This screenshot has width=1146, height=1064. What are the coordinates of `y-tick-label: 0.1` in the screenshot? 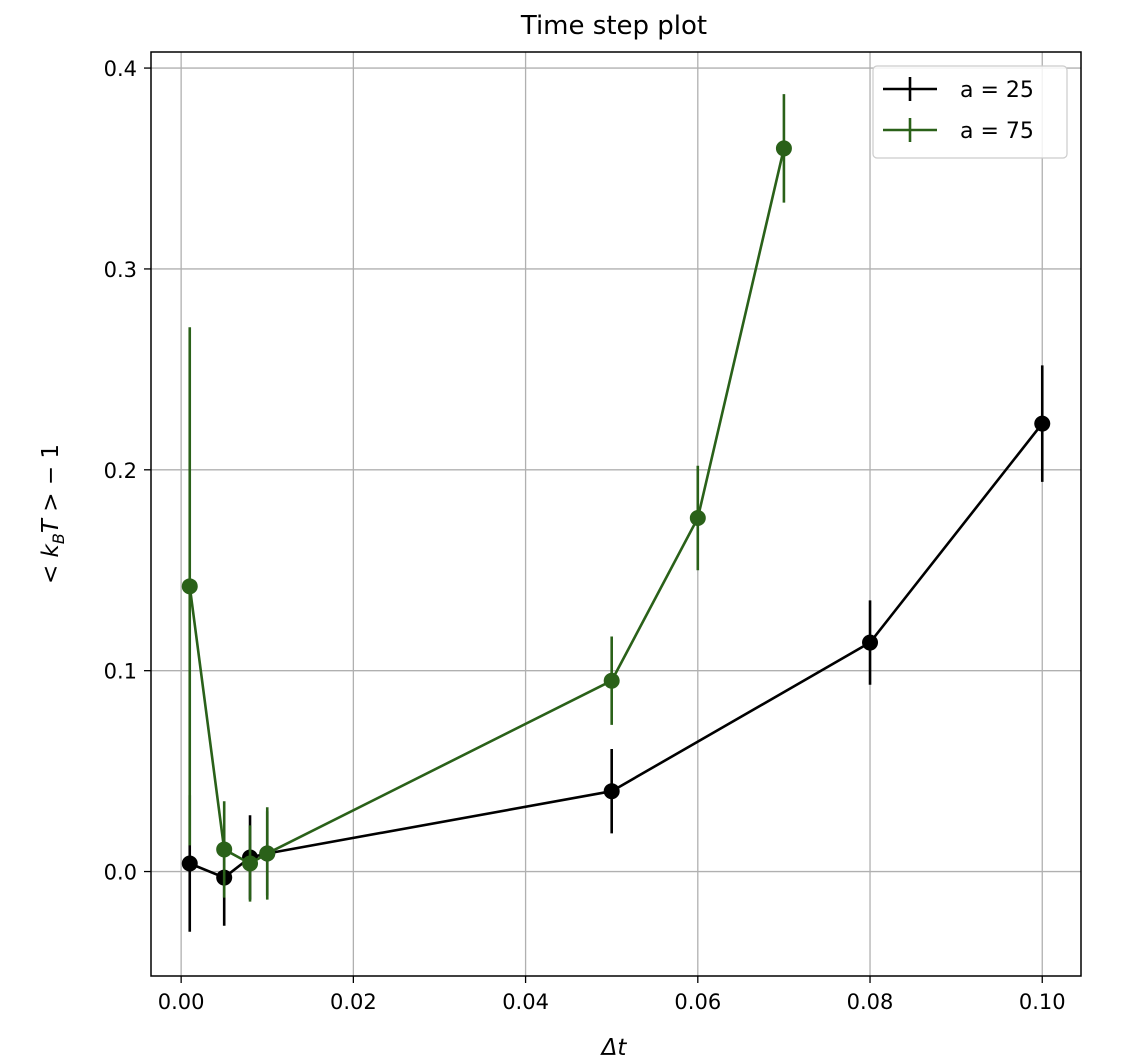 It's located at (120, 672).